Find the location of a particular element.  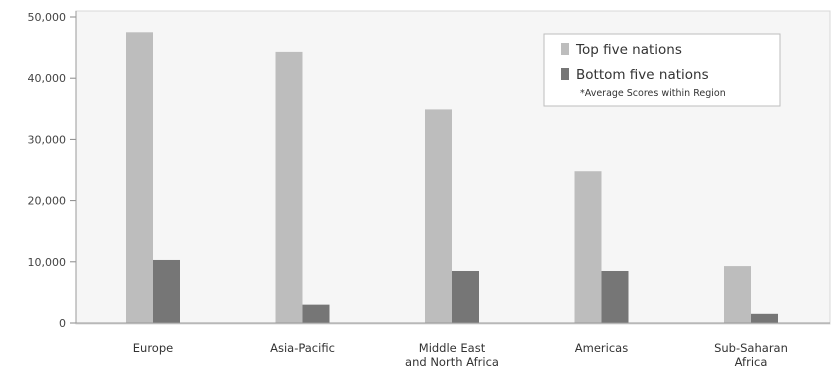

legend-label-bottom-five: Bottom five nations is located at coordinates (642, 75).